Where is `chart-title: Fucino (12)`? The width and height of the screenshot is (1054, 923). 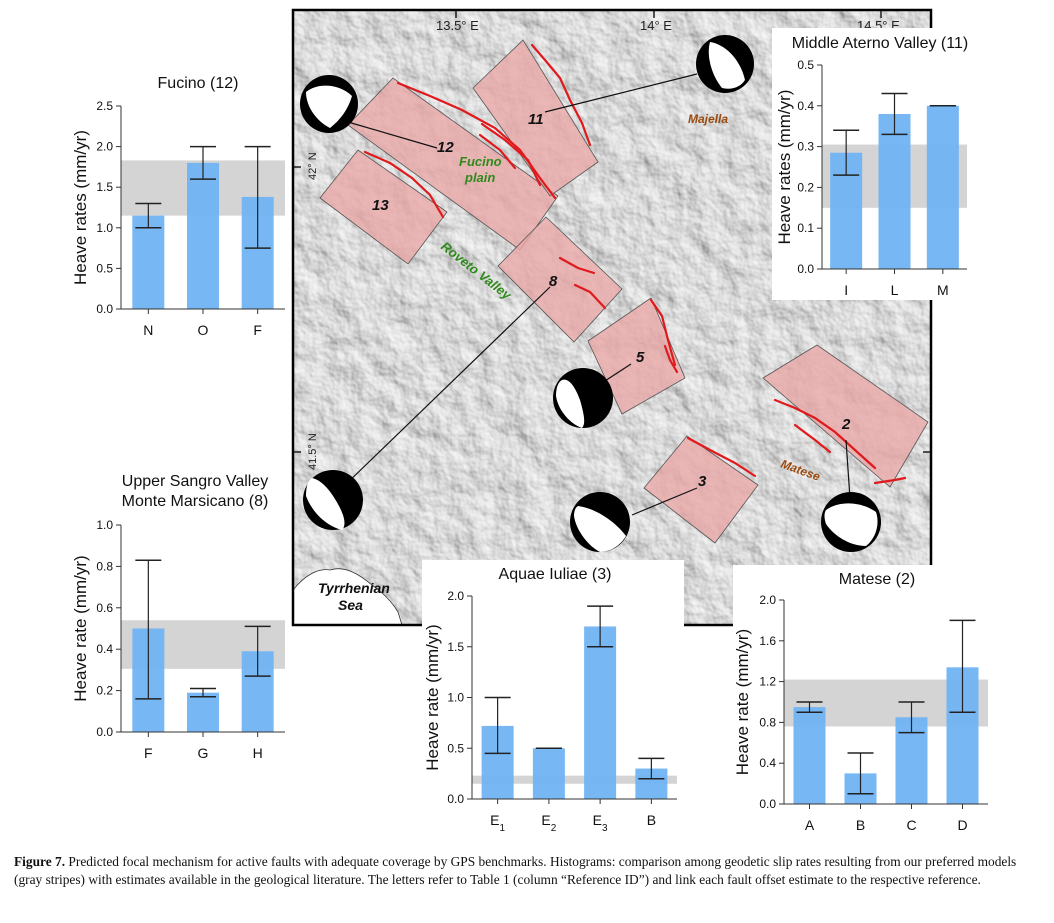 chart-title: Fucino (12) is located at coordinates (198, 83).